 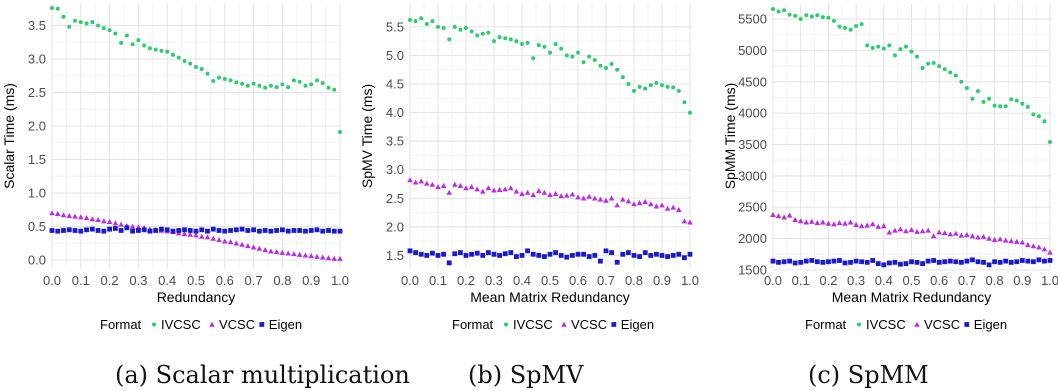 I want to click on series-ivcsc, so click(x=550, y=65).